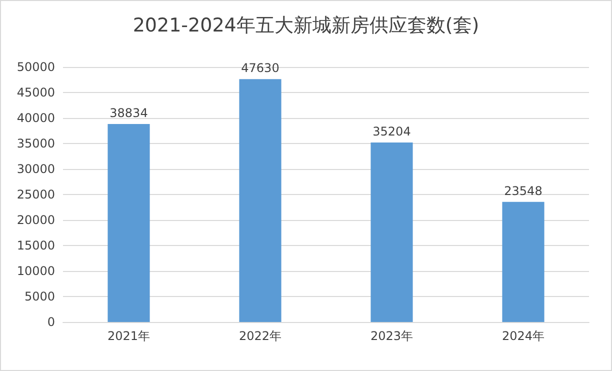 This screenshot has width=612, height=371. Describe the element at coordinates (260, 336) in the screenshot. I see `x-tick-label: 2022年` at that location.